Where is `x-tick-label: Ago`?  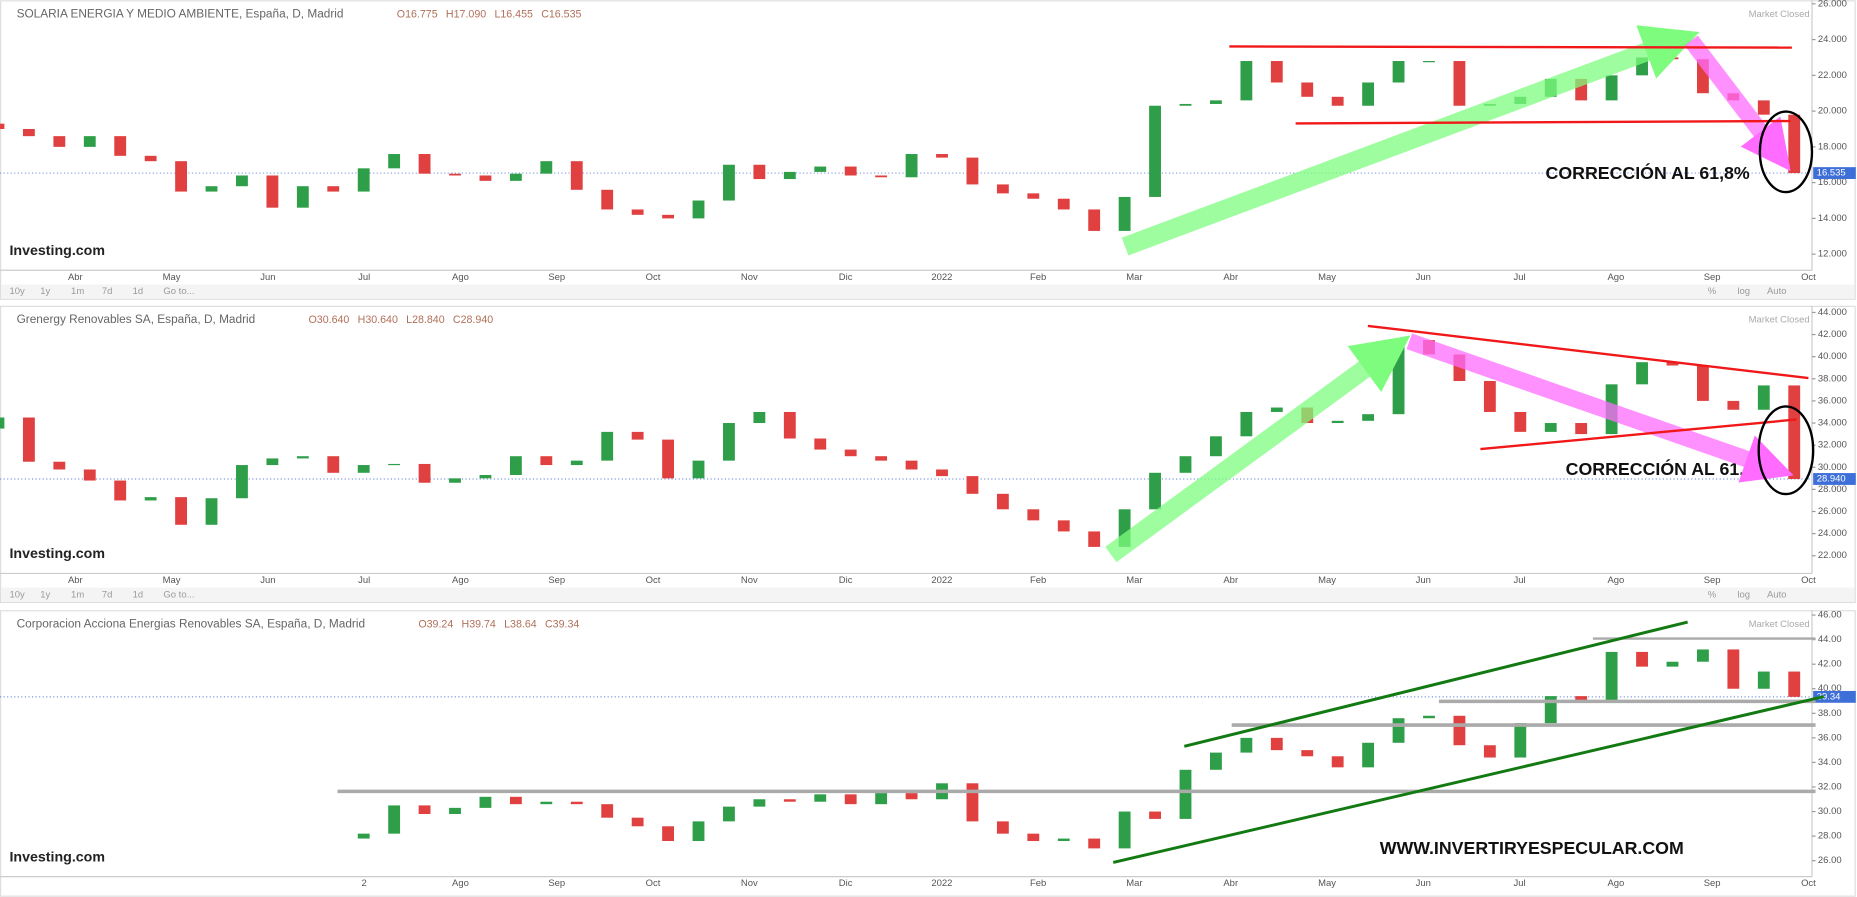
x-tick-label: Ago is located at coordinates (1615, 580).